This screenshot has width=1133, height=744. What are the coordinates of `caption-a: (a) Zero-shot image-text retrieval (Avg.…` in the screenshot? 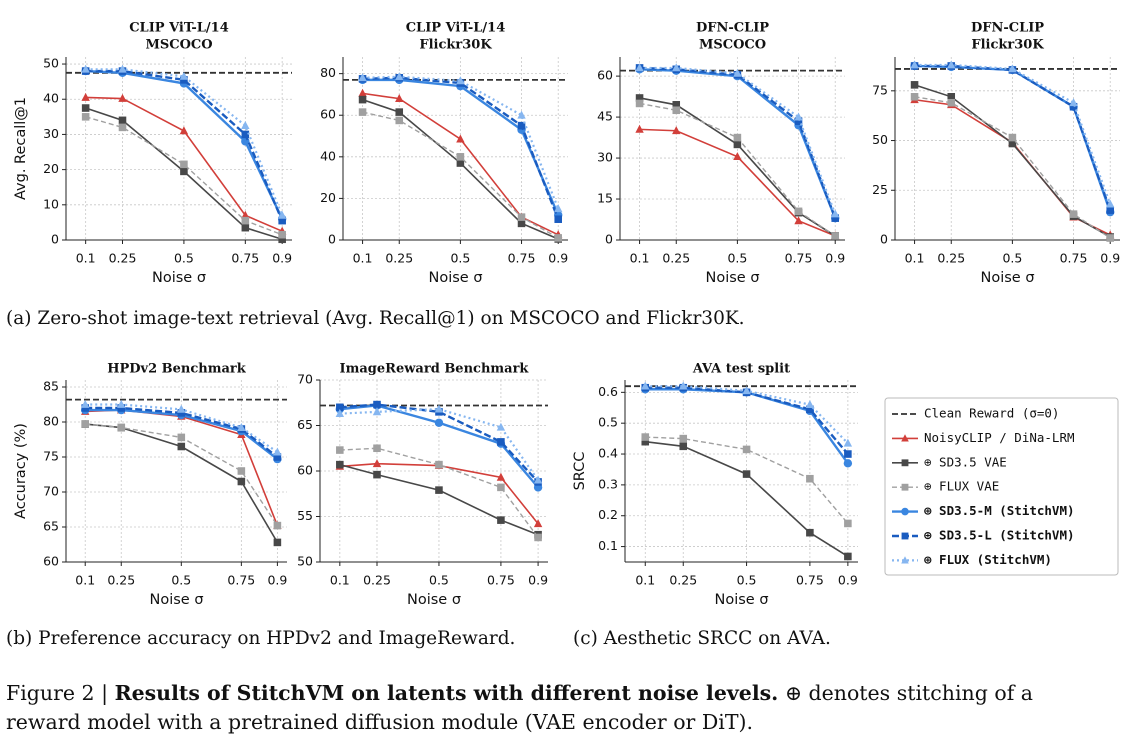 It's located at (375, 318).